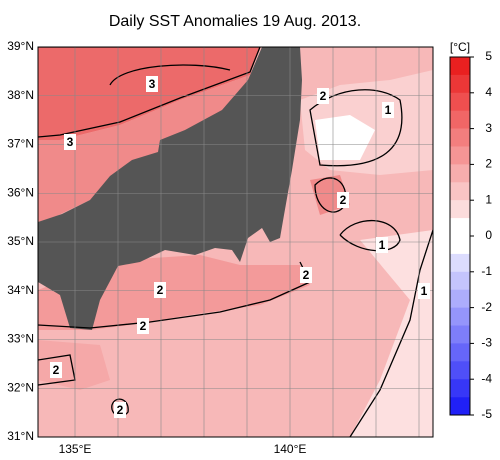  I want to click on colorbar-tick-label: -5, so click(486, 414).